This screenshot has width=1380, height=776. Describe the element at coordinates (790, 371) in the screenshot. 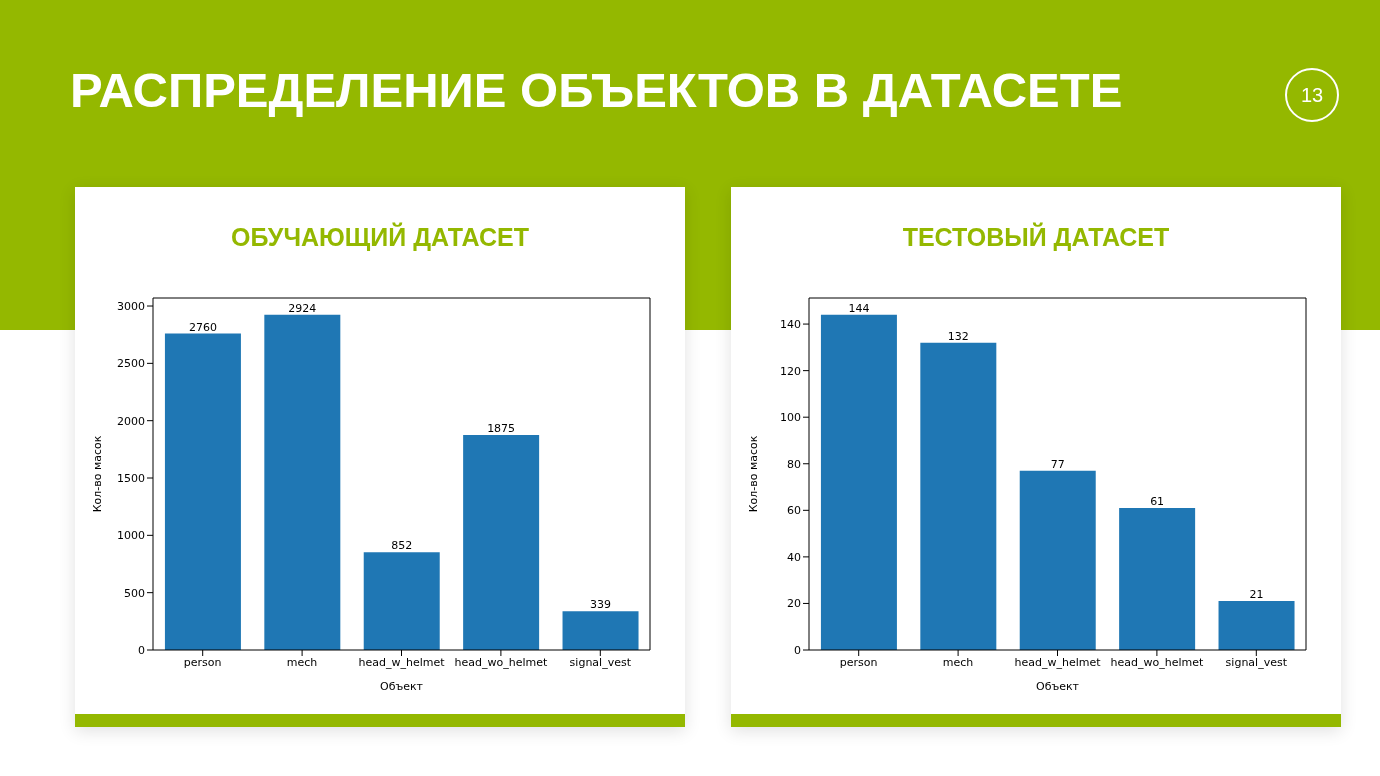

I see `y-tick-label: 120` at that location.